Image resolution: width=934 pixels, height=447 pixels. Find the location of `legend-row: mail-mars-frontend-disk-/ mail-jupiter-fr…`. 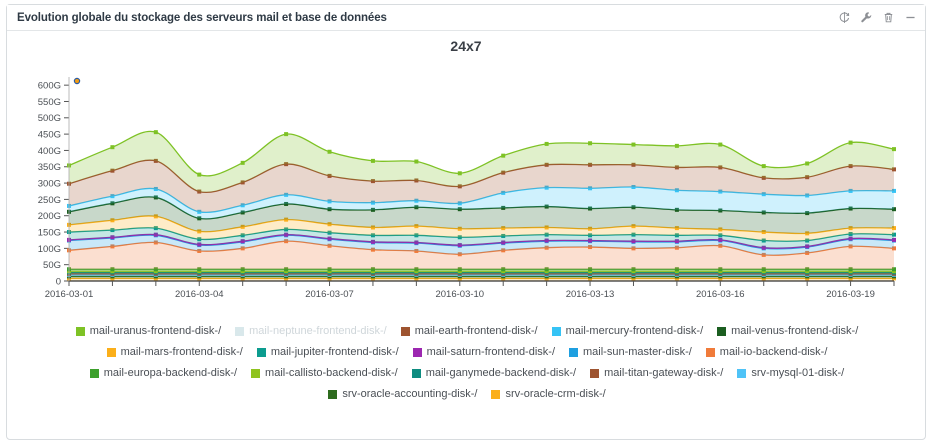

legend-row: mail-mars-frontend-disk-/ mail-jupiter-fr… is located at coordinates (467, 352).